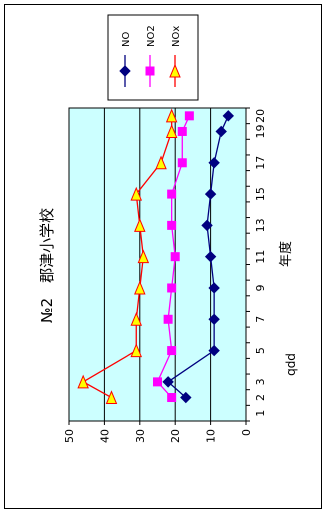 The image size is (328, 515). What do you see at coordinates (260, 287) in the screenshot?
I see `x-tick-label: 9` at bounding box center [260, 287].